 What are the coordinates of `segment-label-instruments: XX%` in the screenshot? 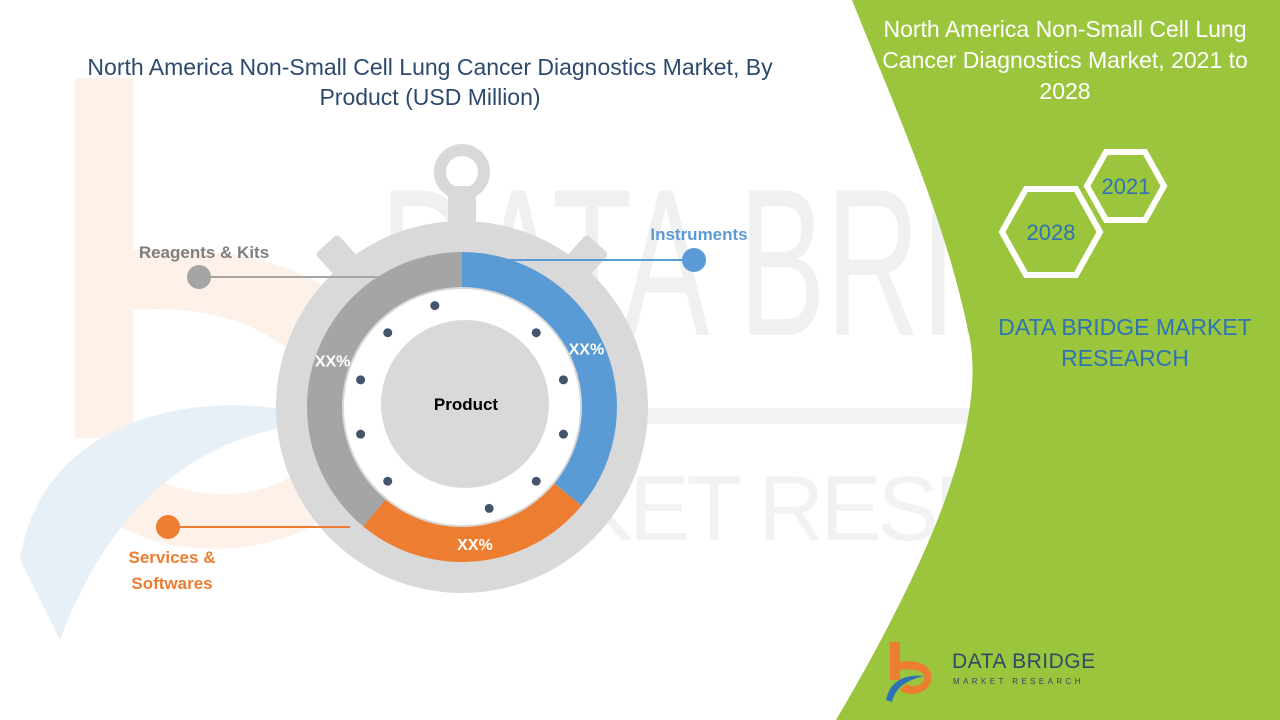 It's located at (587, 349).